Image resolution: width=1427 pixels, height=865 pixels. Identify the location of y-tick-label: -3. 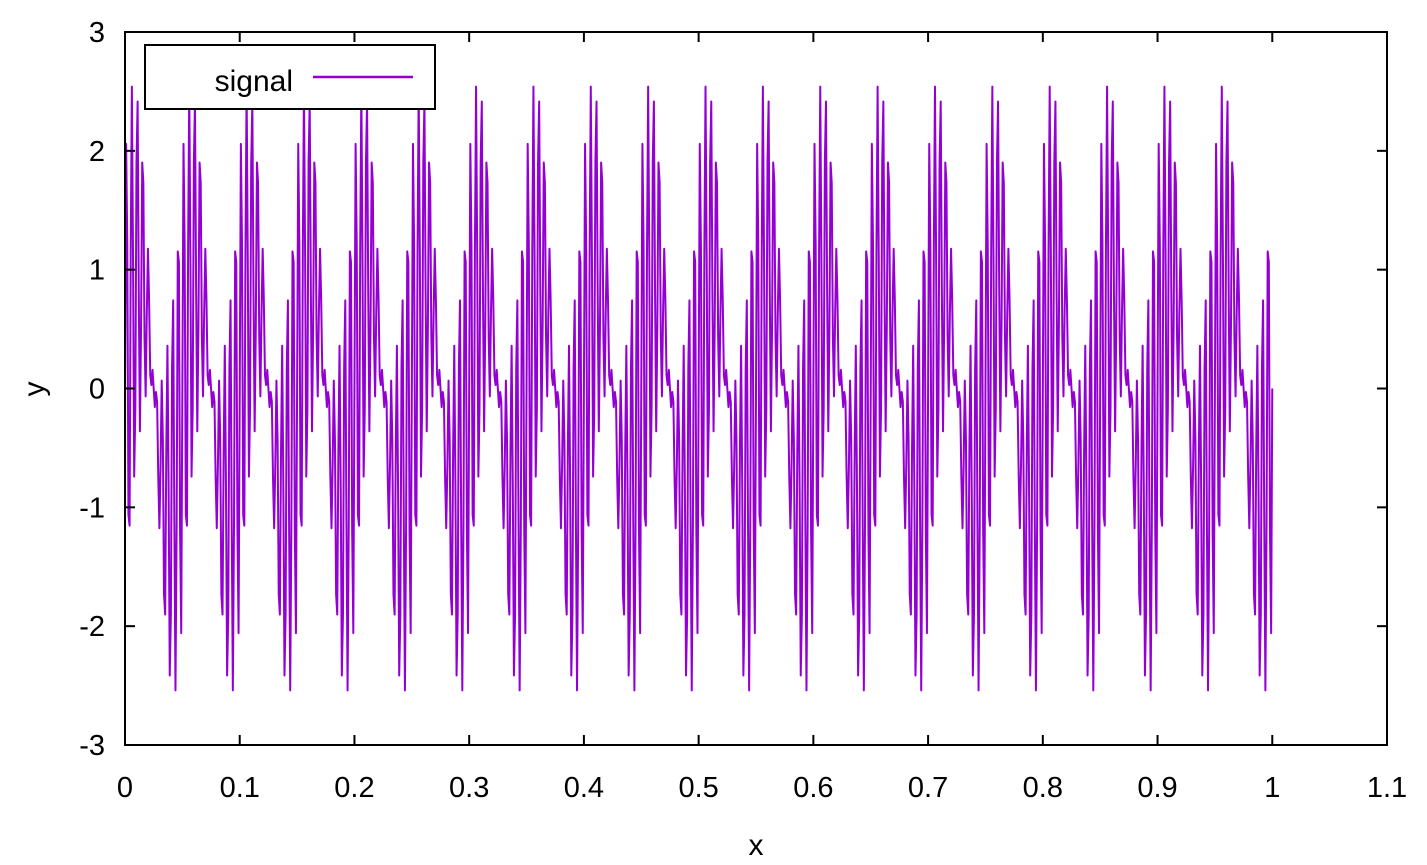
(92, 746).